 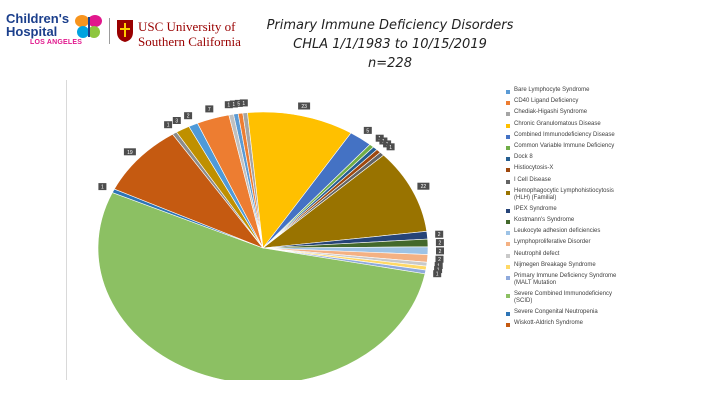 I want to click on legend-item: Histiocytosis-X, so click(x=529, y=170).